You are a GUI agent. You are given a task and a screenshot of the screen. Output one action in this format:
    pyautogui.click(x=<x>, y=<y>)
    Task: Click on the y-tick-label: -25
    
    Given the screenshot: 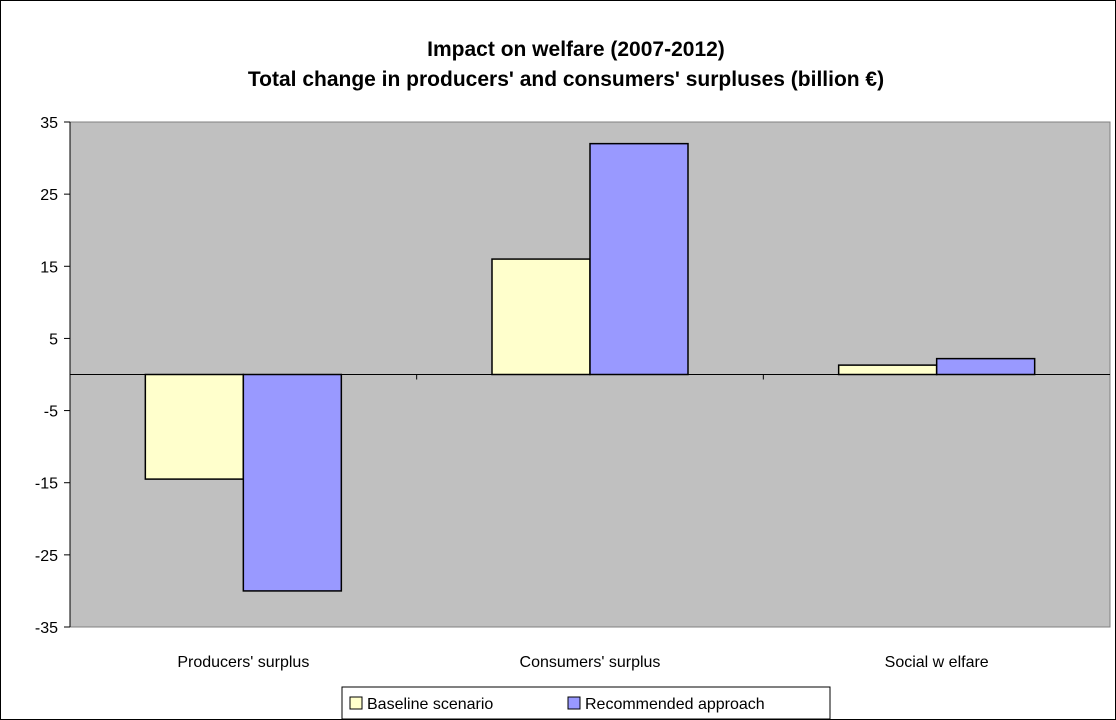 What is the action you would take?
    pyautogui.click(x=46, y=556)
    